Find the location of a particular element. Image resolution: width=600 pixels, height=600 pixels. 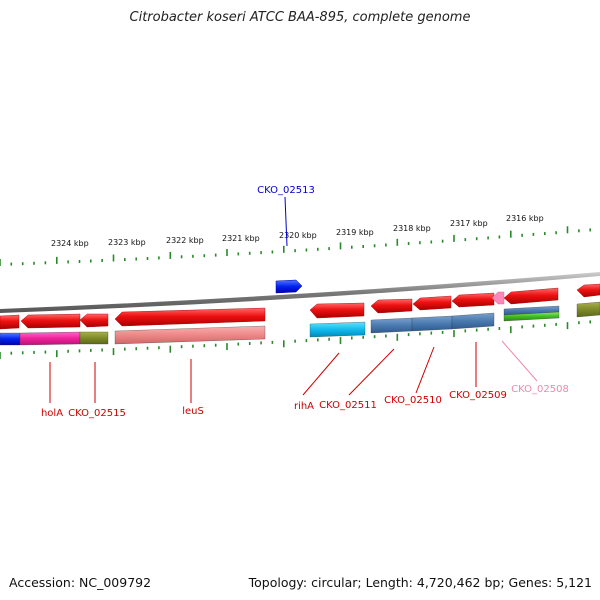

gene-label-CKO_02515: CKO_02515 is located at coordinates (97, 413).